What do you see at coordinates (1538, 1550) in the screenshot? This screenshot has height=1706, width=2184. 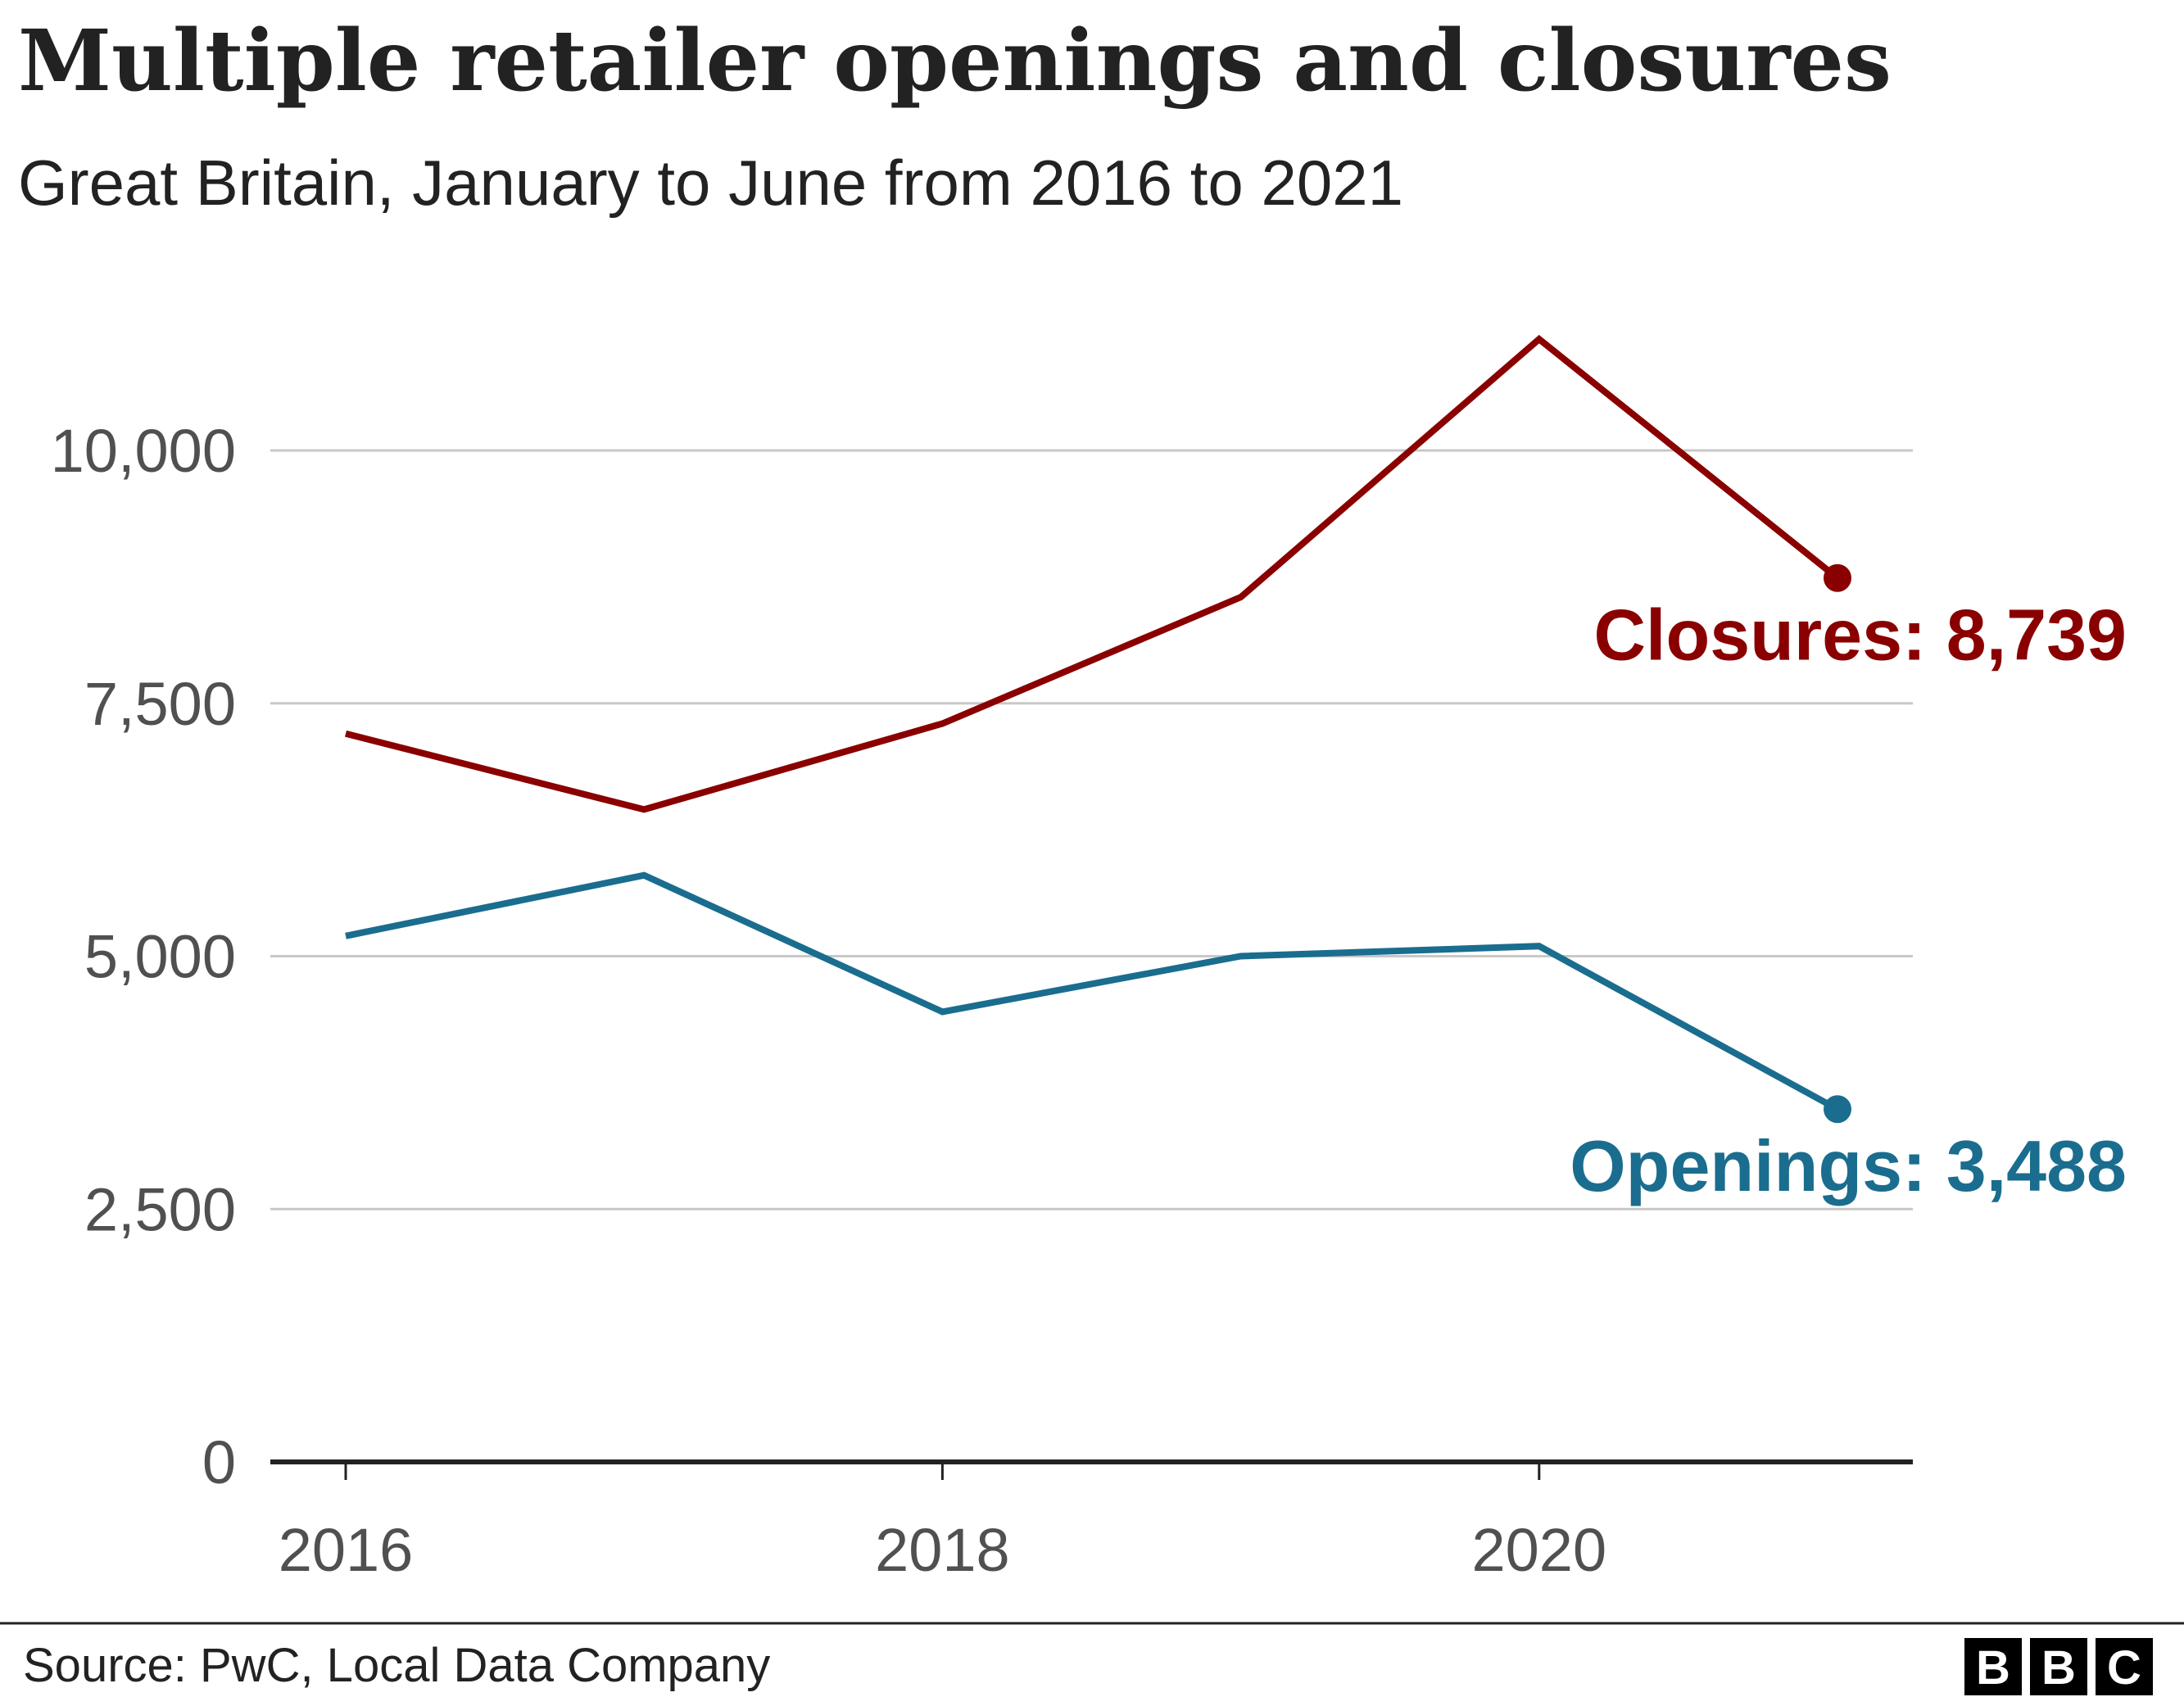 I see `x-tick-label: 2020` at bounding box center [1538, 1550].